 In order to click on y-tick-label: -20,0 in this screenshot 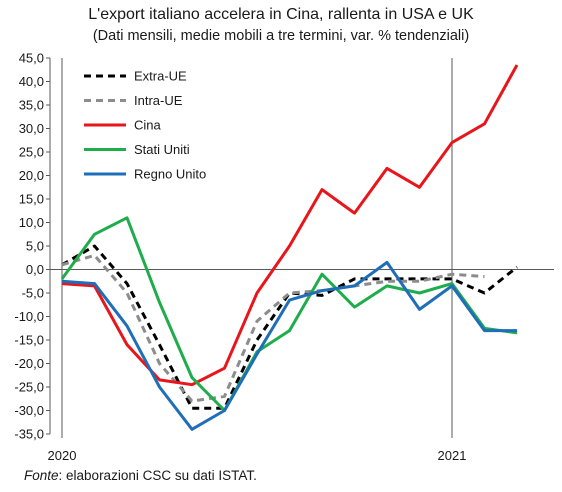, I will do `click(29, 363)`.